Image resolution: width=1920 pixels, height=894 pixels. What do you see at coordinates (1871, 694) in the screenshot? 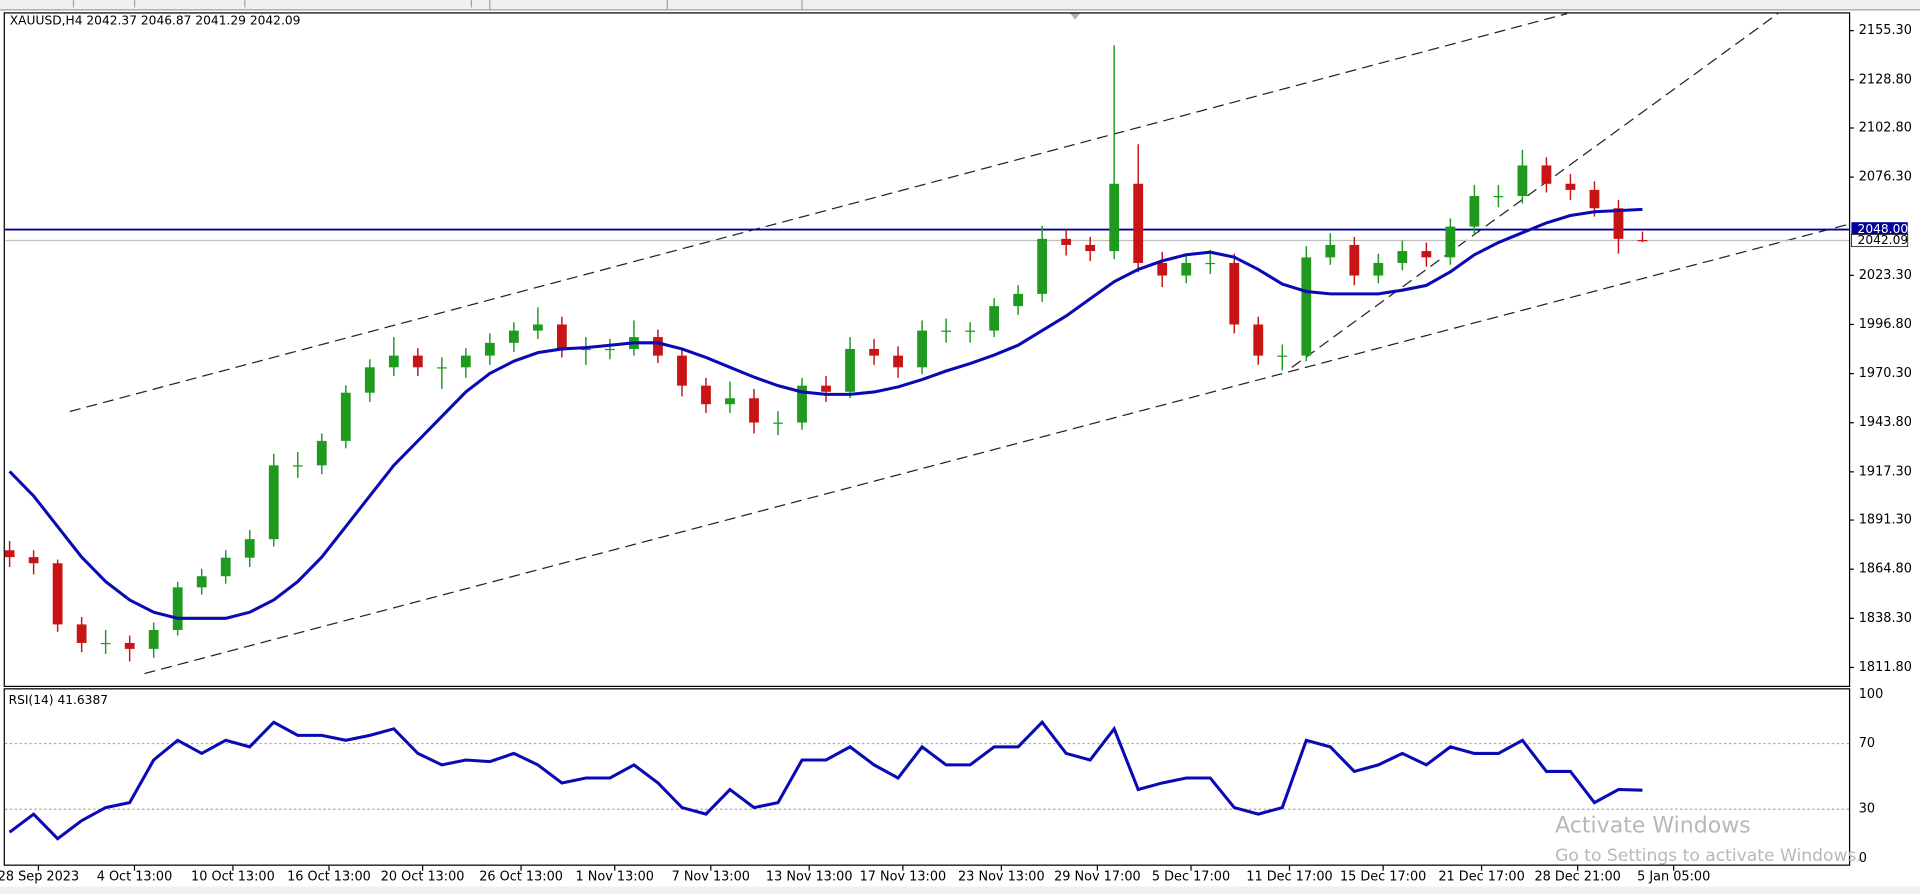
I see `y-tick-label: 100` at bounding box center [1871, 694].